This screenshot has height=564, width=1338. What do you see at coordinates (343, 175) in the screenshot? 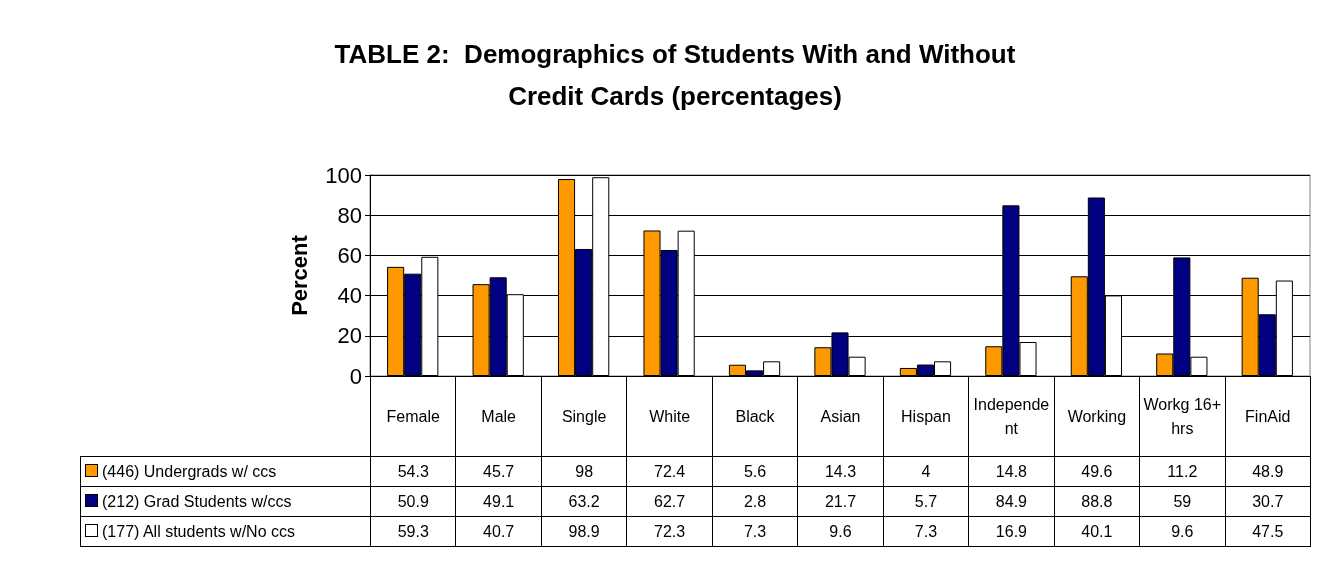
I see `y-tick-label: 100` at bounding box center [343, 175].